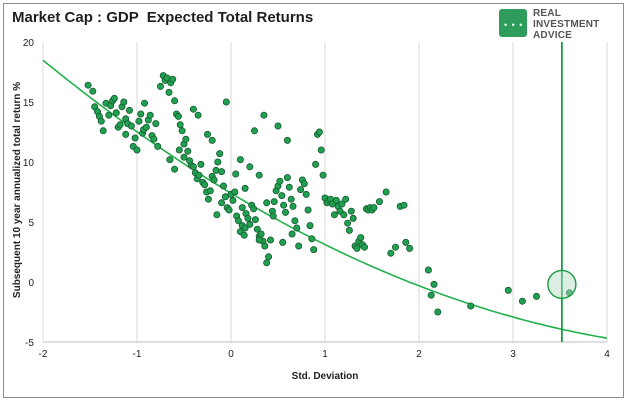 Image resolution: width=629 pixels, height=403 pixels. What do you see at coordinates (325, 354) in the screenshot?
I see `x-tick-labels: -2 -1 0 1 2 3 4` at bounding box center [325, 354].